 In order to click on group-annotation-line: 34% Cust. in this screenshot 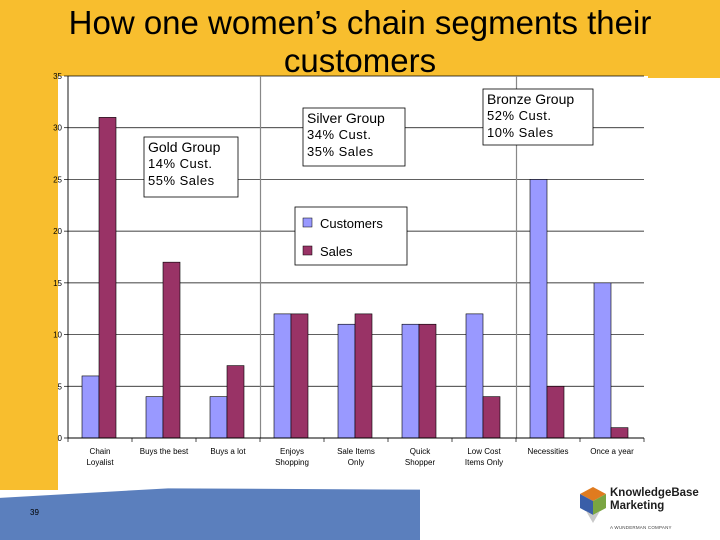, I will do `click(339, 134)`.